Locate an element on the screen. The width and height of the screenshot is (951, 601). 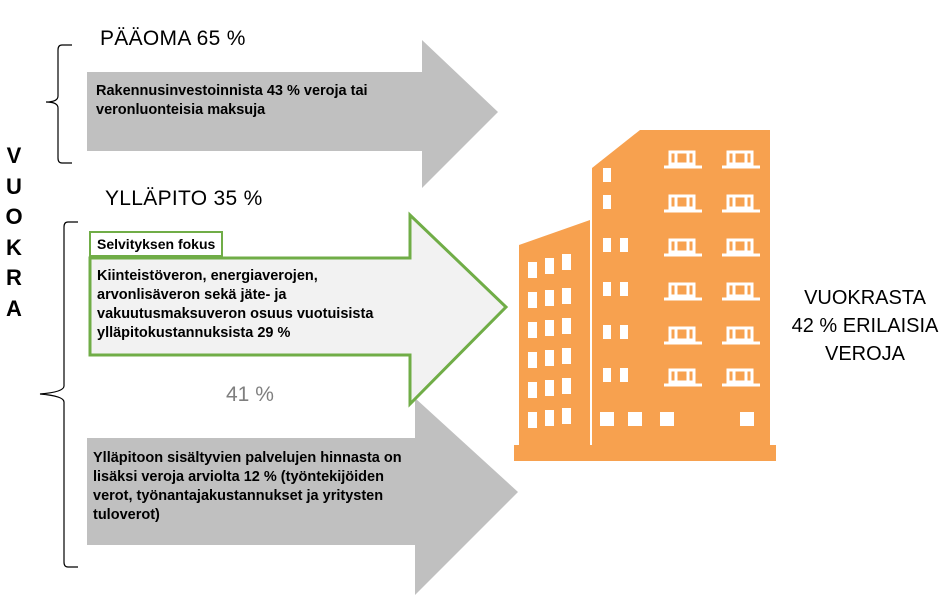
result-line: VUOKRASTA is located at coordinates (865, 298).